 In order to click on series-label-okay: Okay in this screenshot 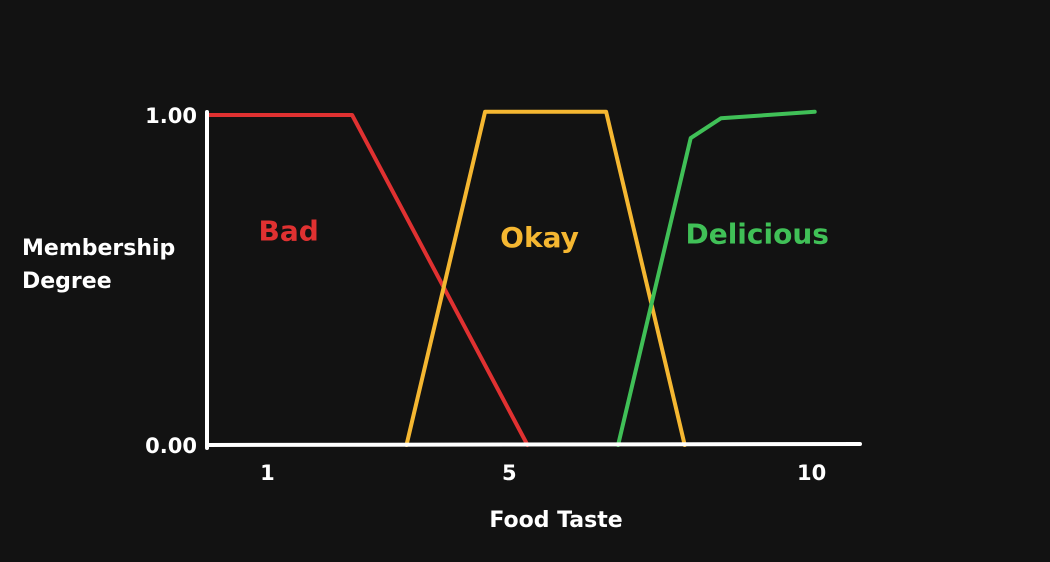, I will do `click(539, 237)`.